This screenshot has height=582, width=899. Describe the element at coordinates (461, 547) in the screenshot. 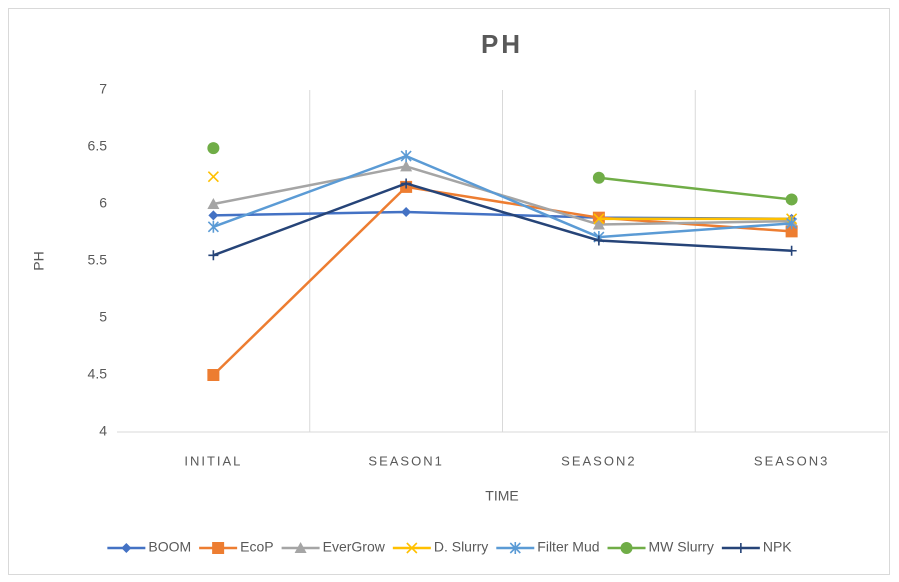

I see `legend-label: D. Slurry` at that location.